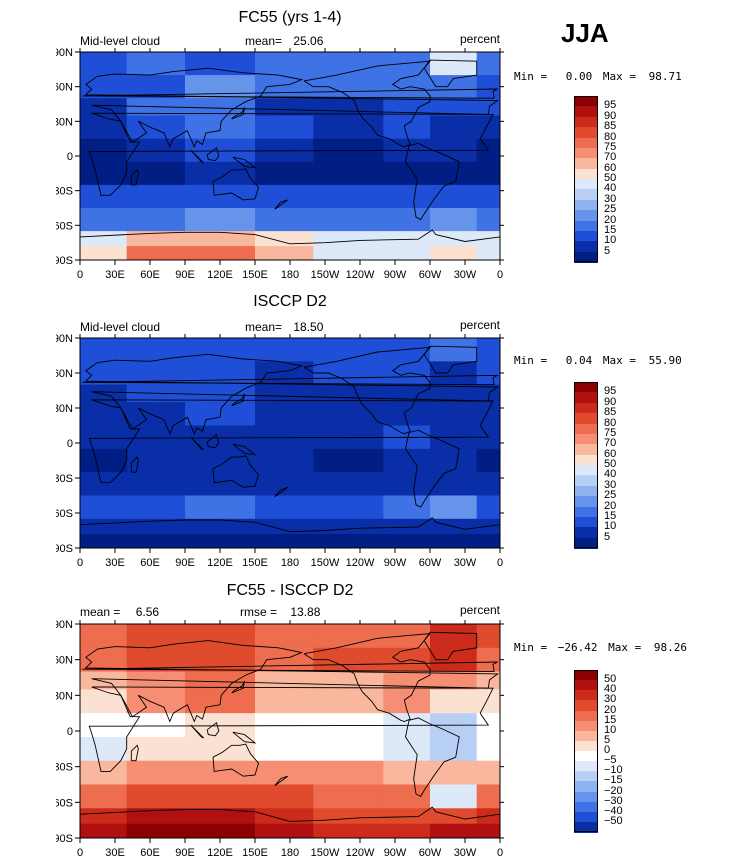 Image resolution: width=733 pixels, height=864 pixels. What do you see at coordinates (465, 563) in the screenshot?
I see `x-tick-label: 30W` at bounding box center [465, 563].